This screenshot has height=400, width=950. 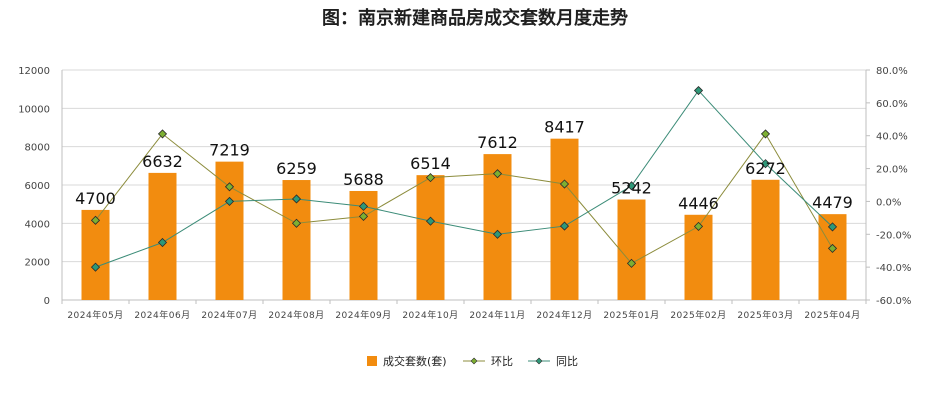 What do you see at coordinates (539, 361) in the screenshot?
I see `legend-yoy-marker` at bounding box center [539, 361].